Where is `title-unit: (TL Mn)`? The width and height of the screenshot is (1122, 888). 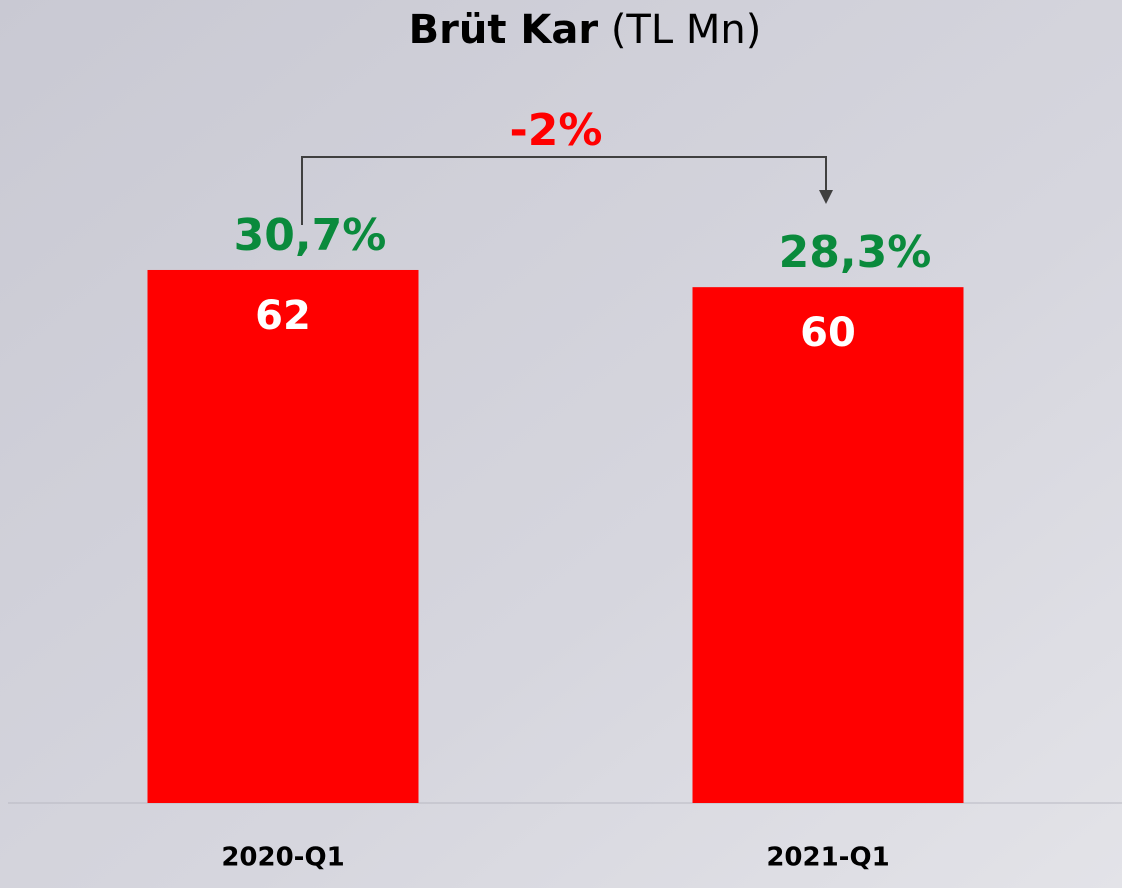 title-unit: (TL Mn) is located at coordinates (686, 30).